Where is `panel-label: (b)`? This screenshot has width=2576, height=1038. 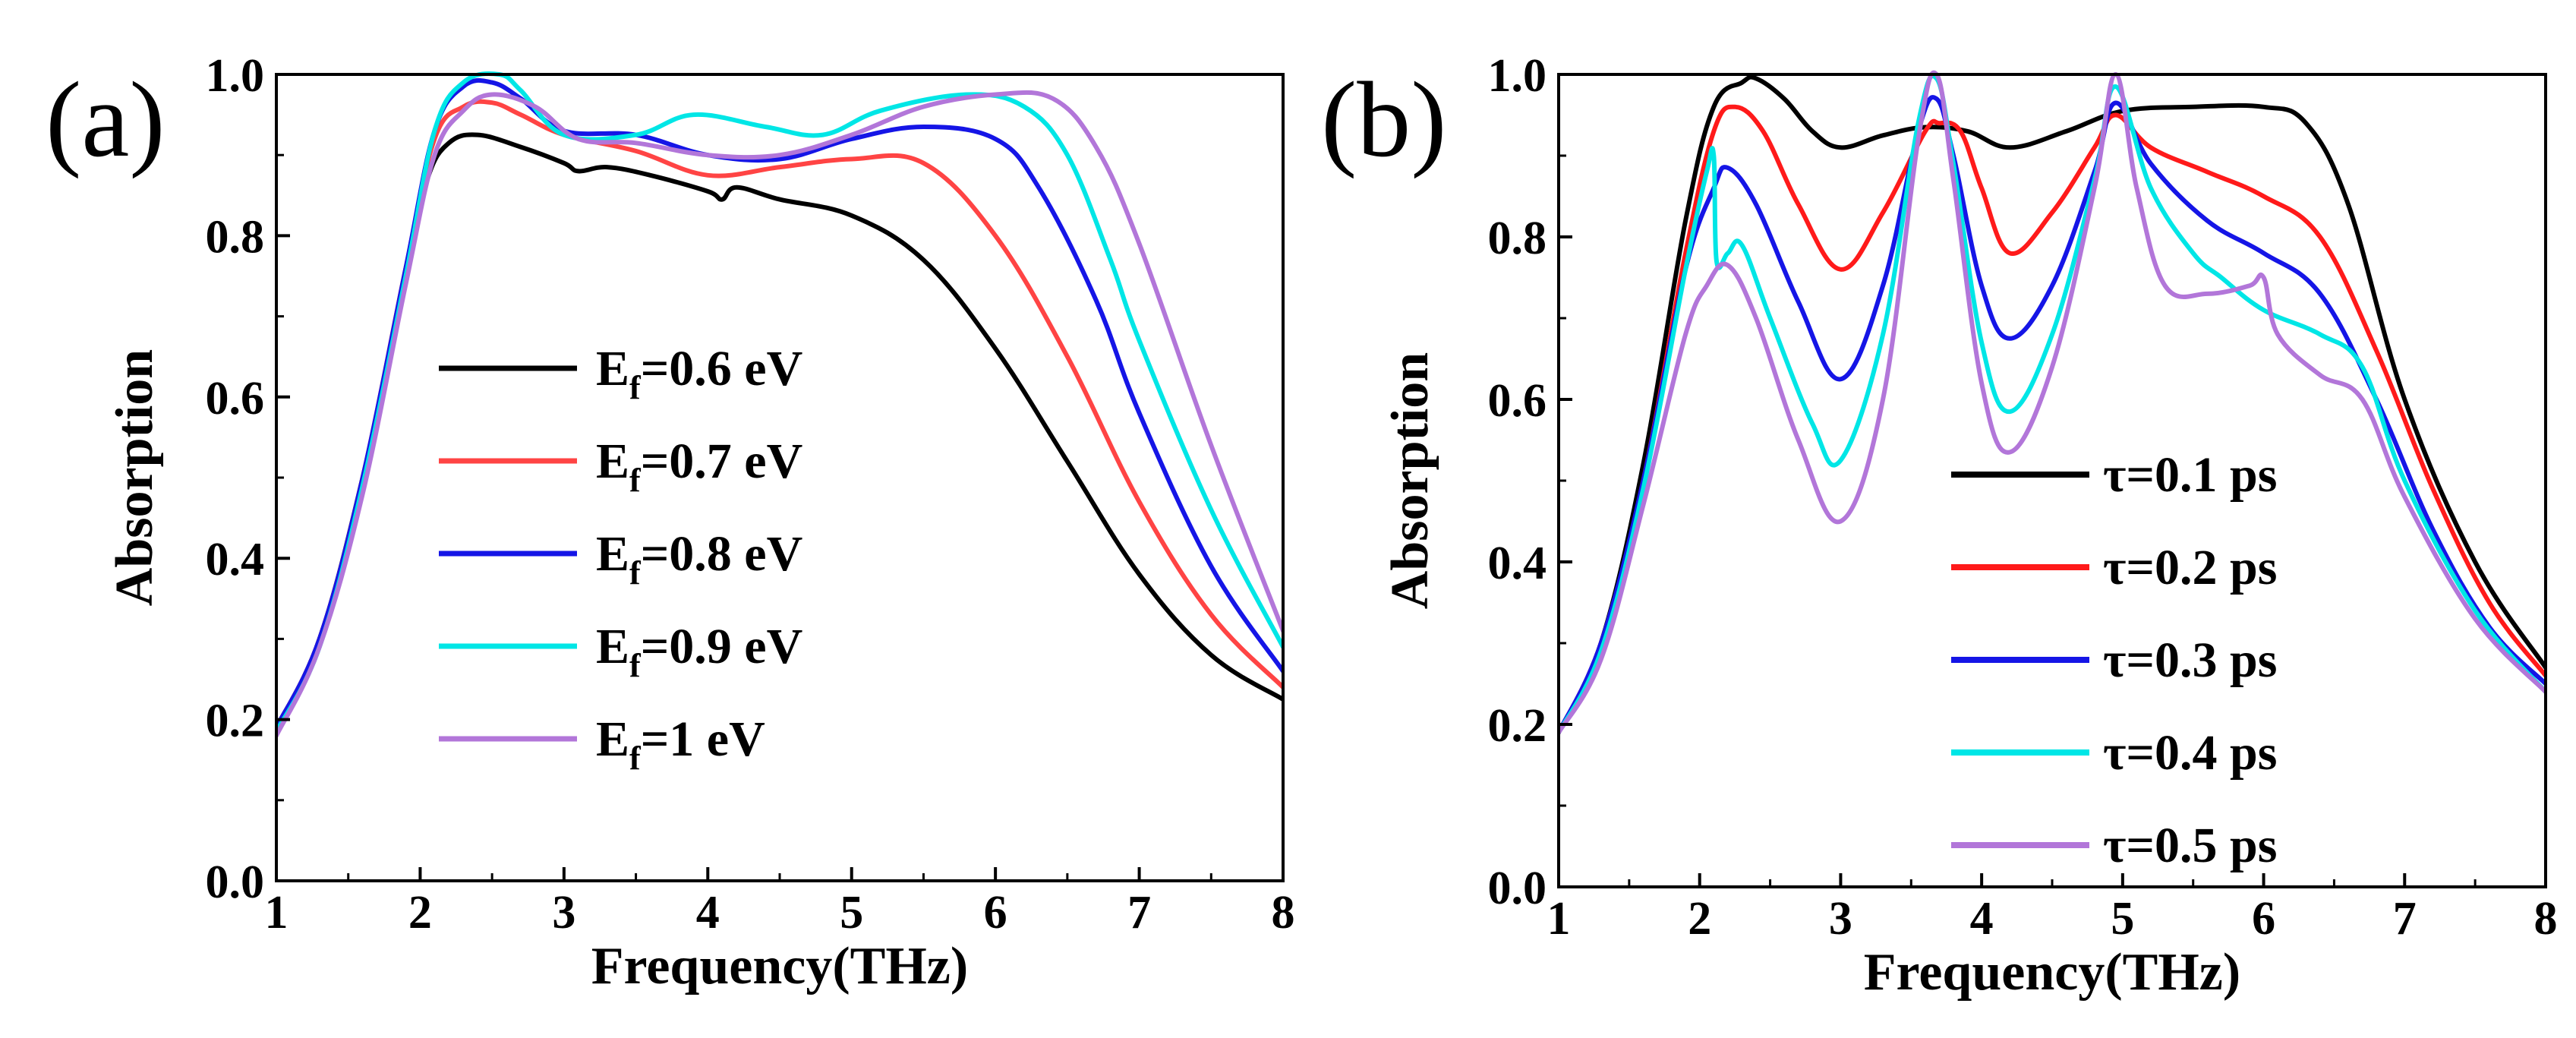 panel-label: (b) is located at coordinates (1384, 119).